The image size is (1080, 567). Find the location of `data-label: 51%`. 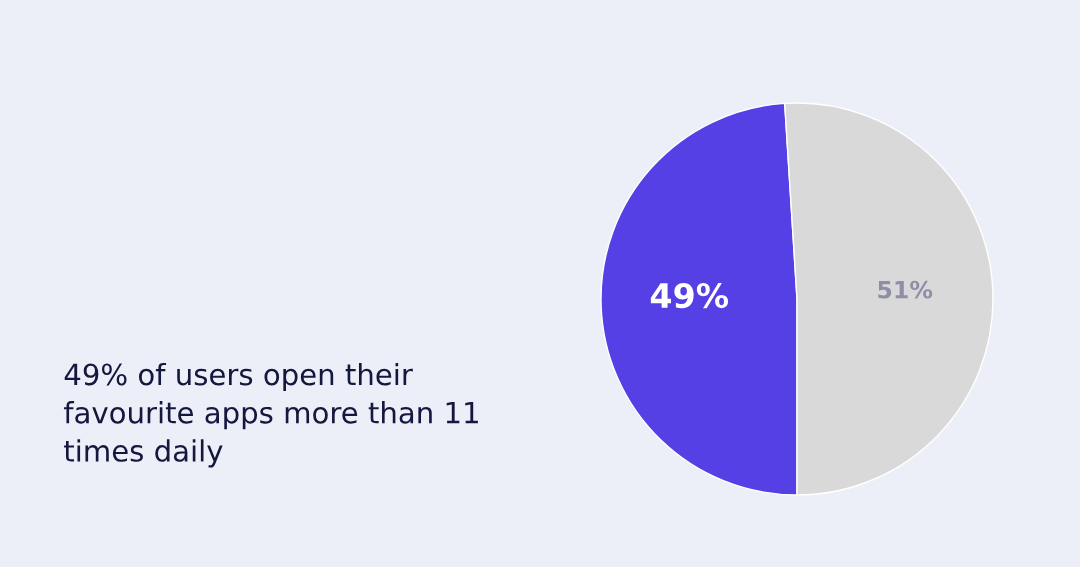

data-label: 51% is located at coordinates (905, 289).